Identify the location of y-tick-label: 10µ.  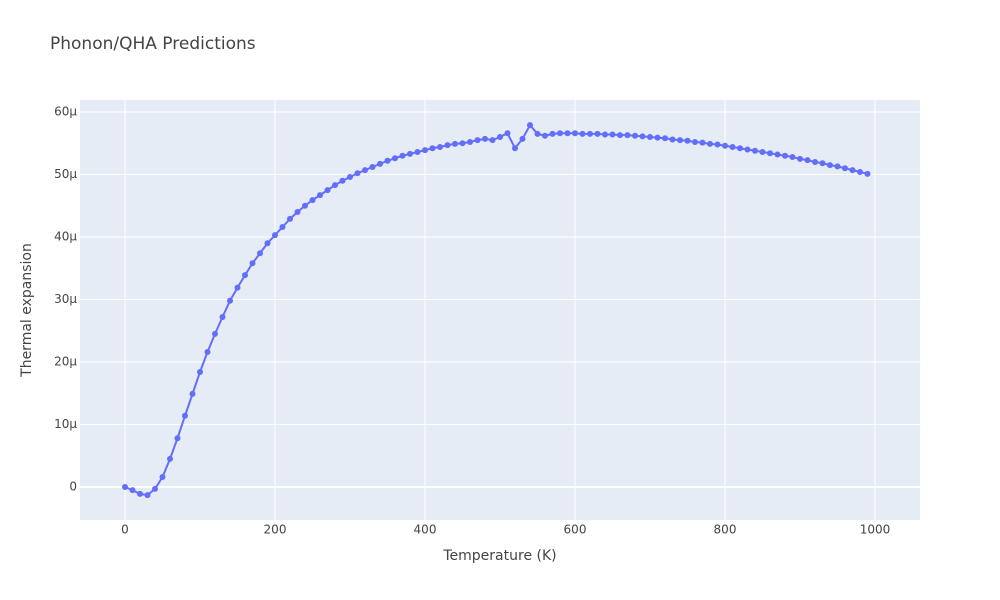
(65, 424).